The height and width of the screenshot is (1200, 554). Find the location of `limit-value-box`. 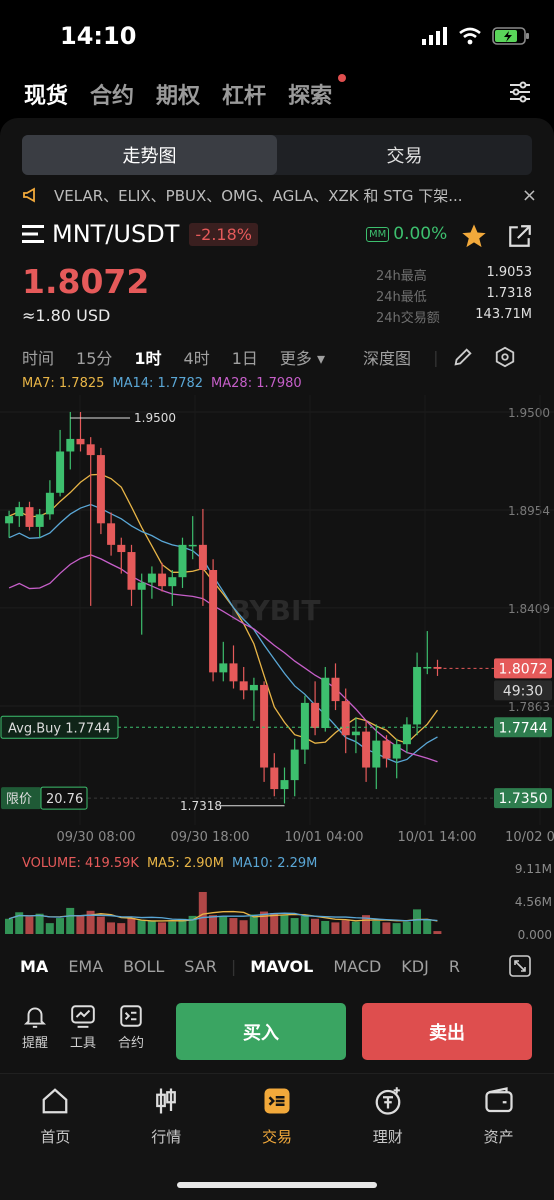

limit-value-box is located at coordinates (64, 798).